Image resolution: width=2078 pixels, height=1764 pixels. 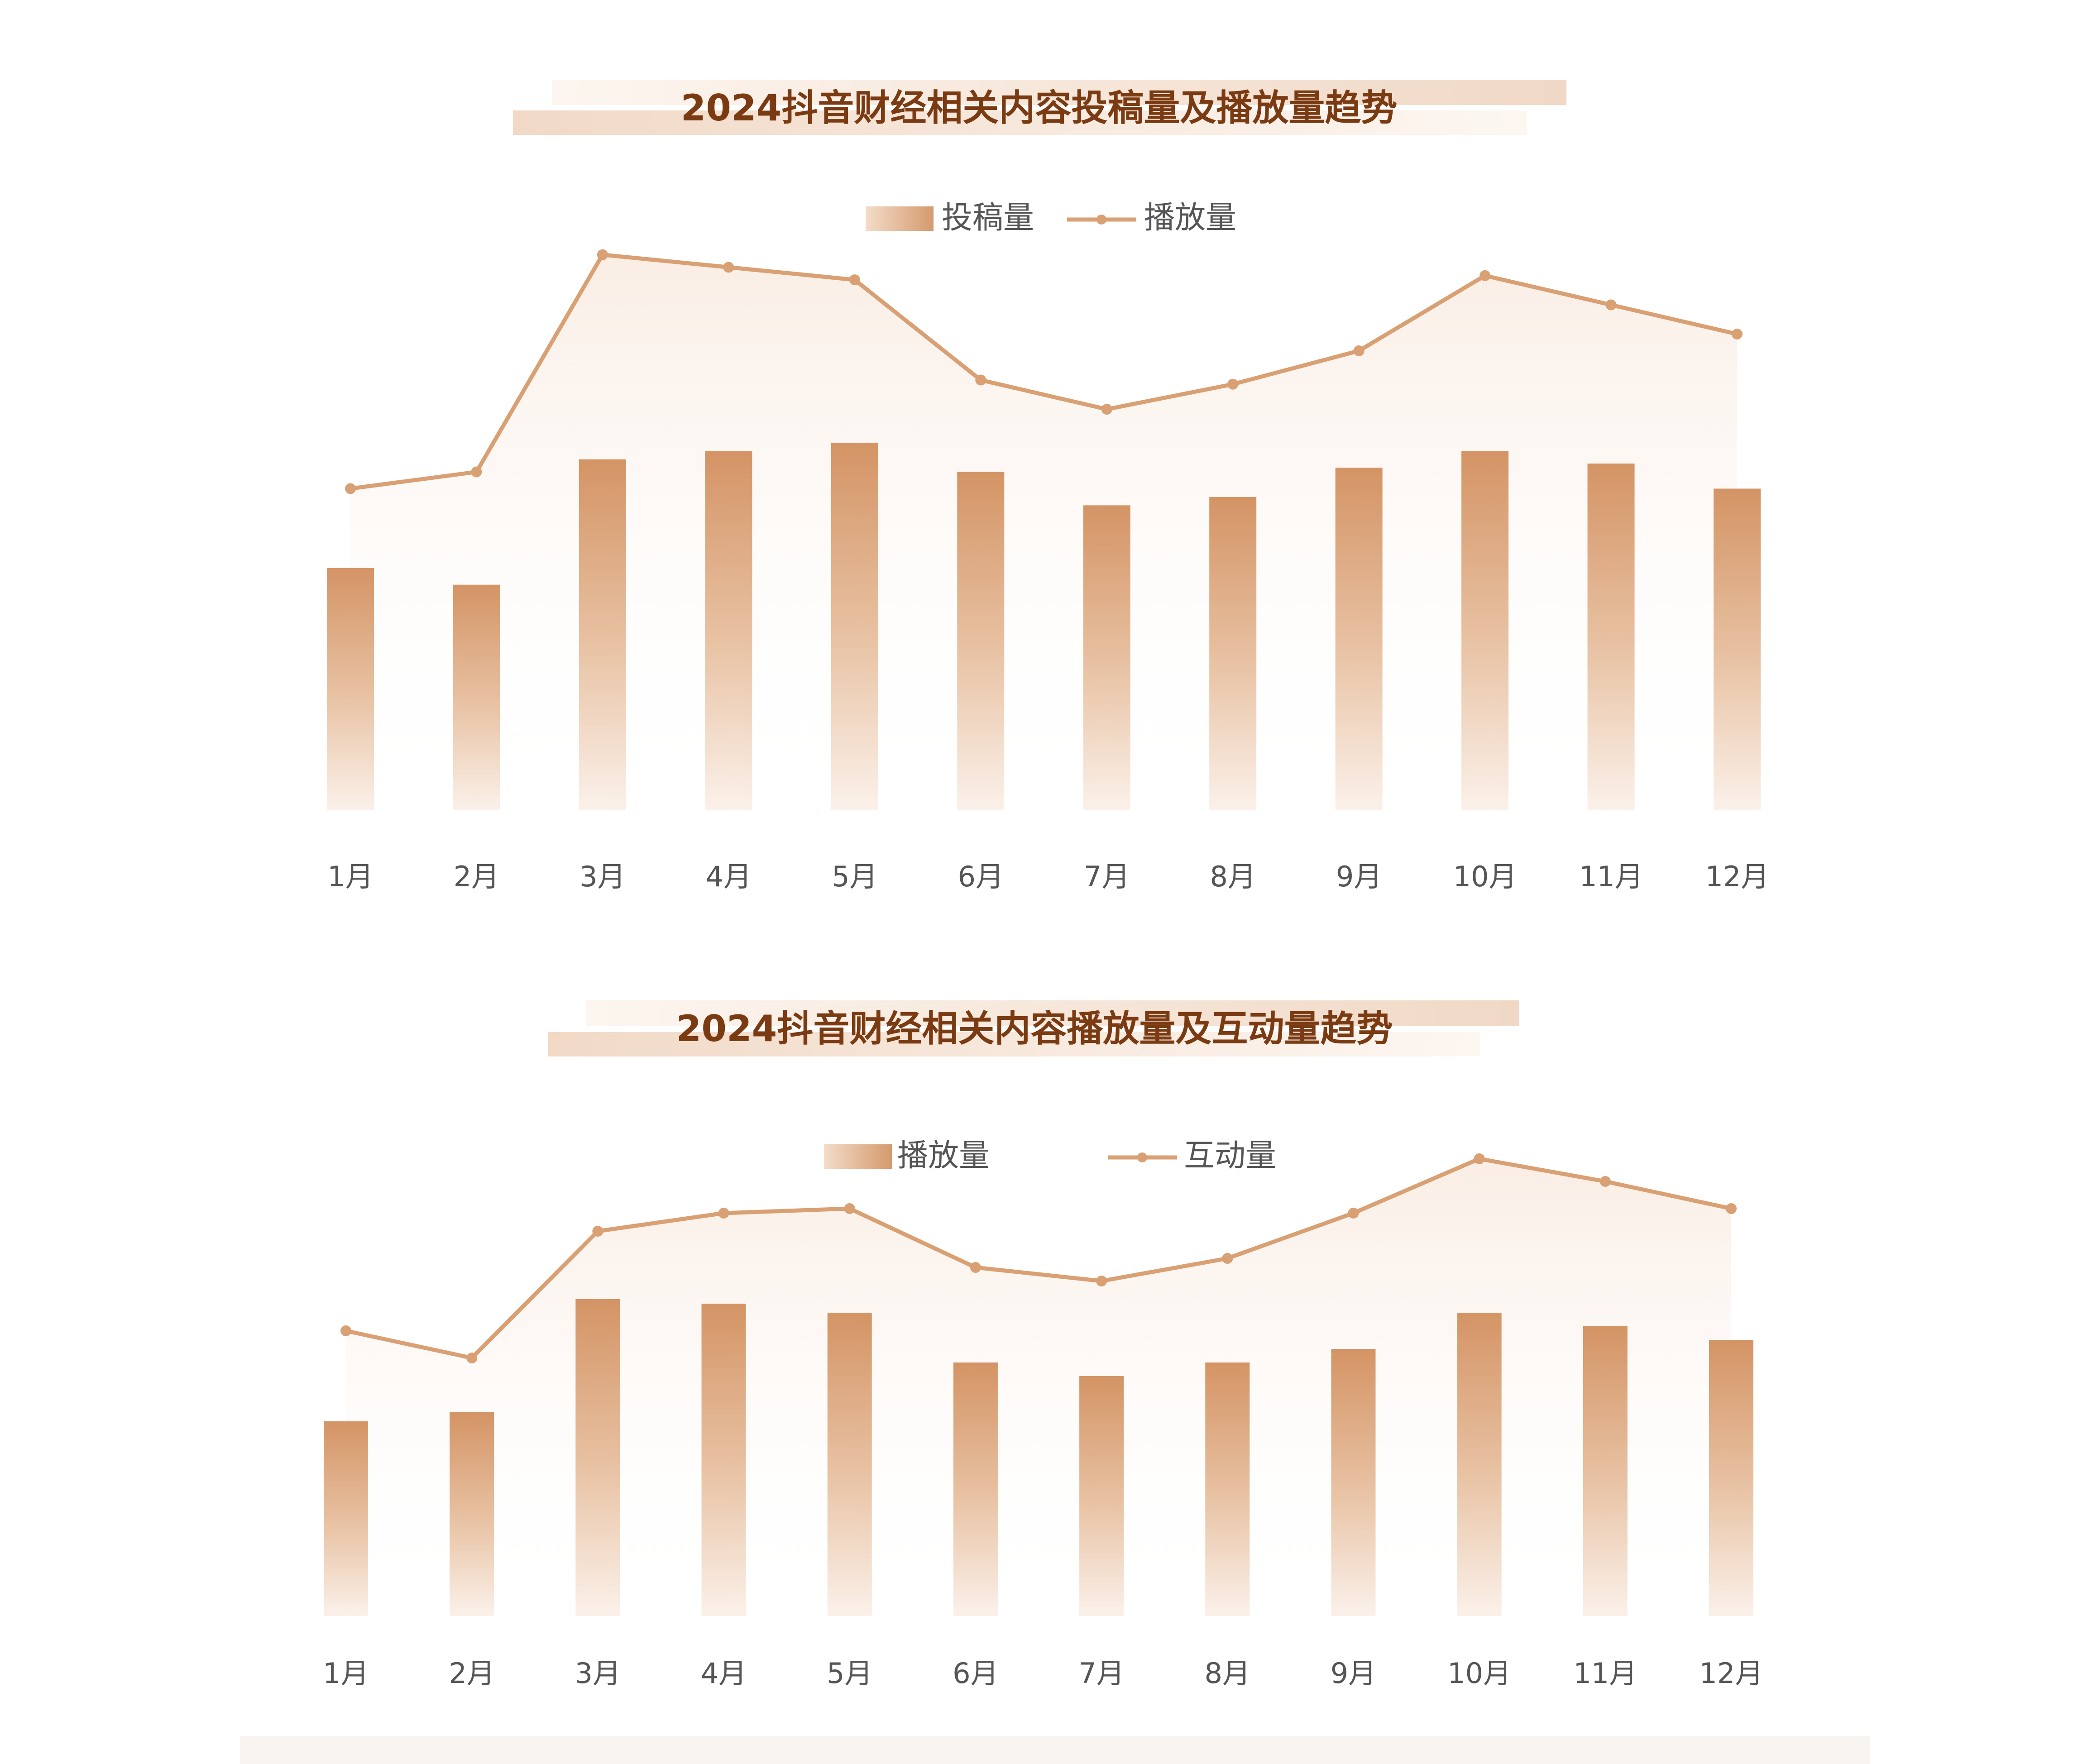 What do you see at coordinates (1051, 218) in the screenshot?
I see `legend: 投稿量 播放量` at bounding box center [1051, 218].